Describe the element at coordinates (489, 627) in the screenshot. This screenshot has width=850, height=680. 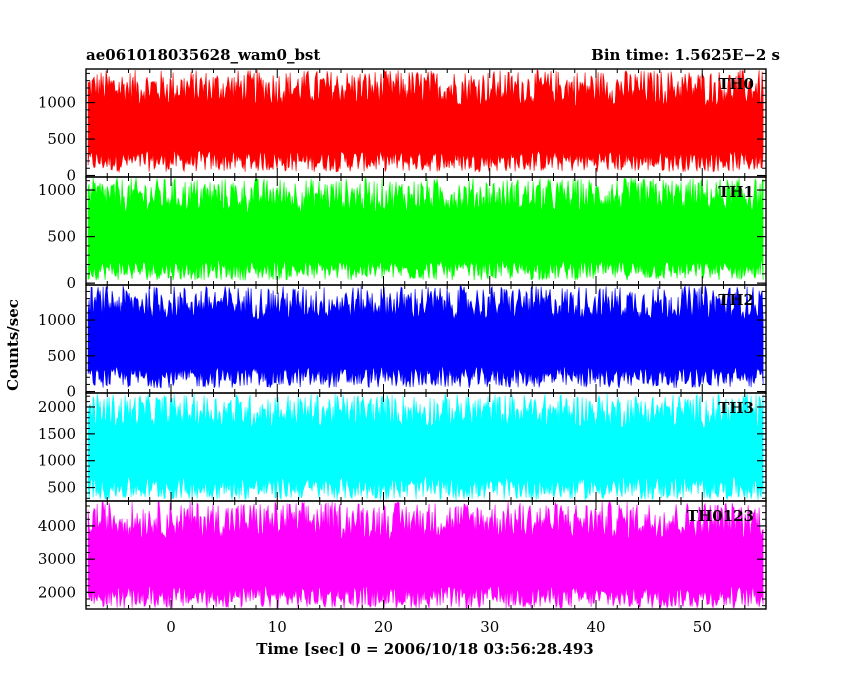
I see `x-tick-label: 30` at that location.